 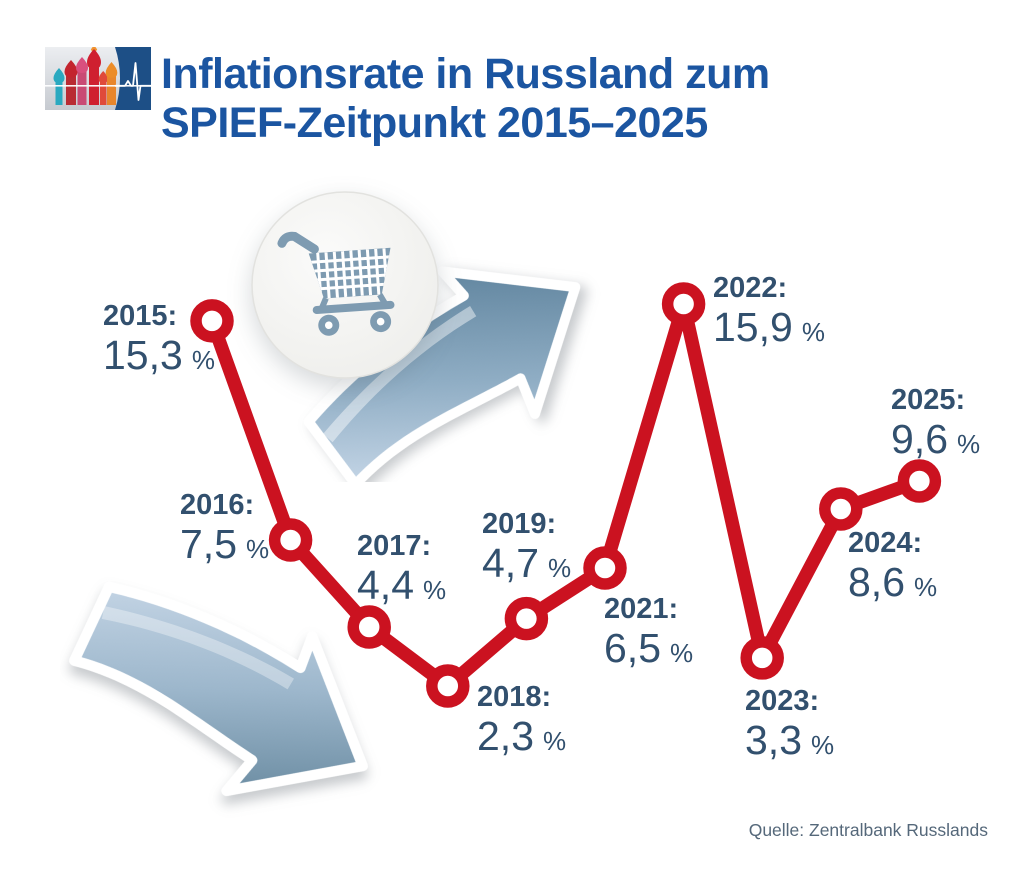 What do you see at coordinates (885, 543) in the screenshot?
I see `year-label: 2024:` at bounding box center [885, 543].